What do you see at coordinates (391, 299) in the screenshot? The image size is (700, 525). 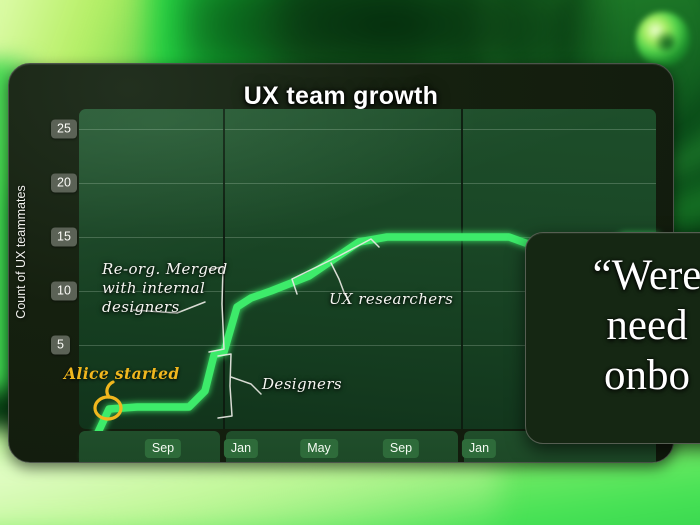 I see `annotation-ux-researchers: UX researchers` at bounding box center [391, 299].